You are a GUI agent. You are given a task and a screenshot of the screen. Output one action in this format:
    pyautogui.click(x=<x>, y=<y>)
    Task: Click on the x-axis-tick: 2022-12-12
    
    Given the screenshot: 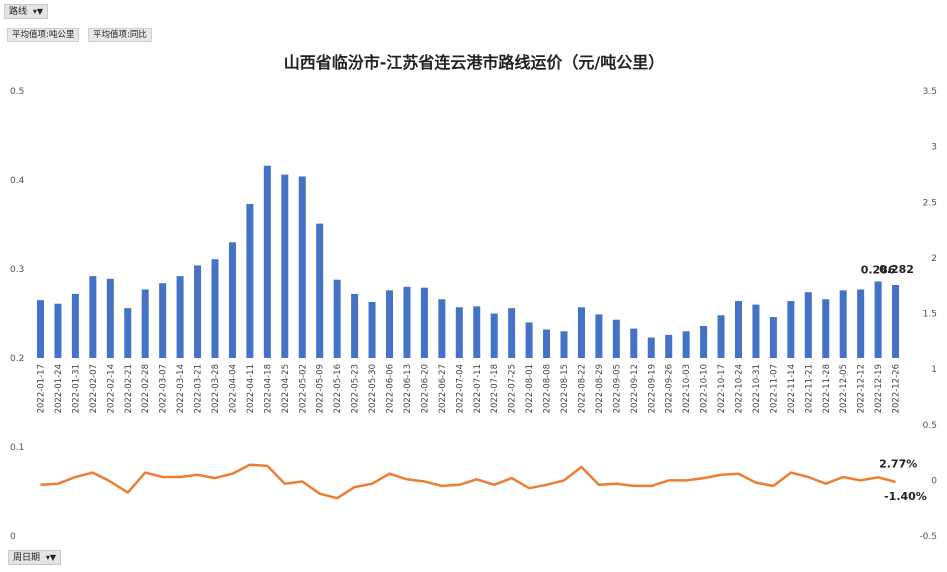 What is the action you would take?
    pyautogui.click(x=862, y=388)
    